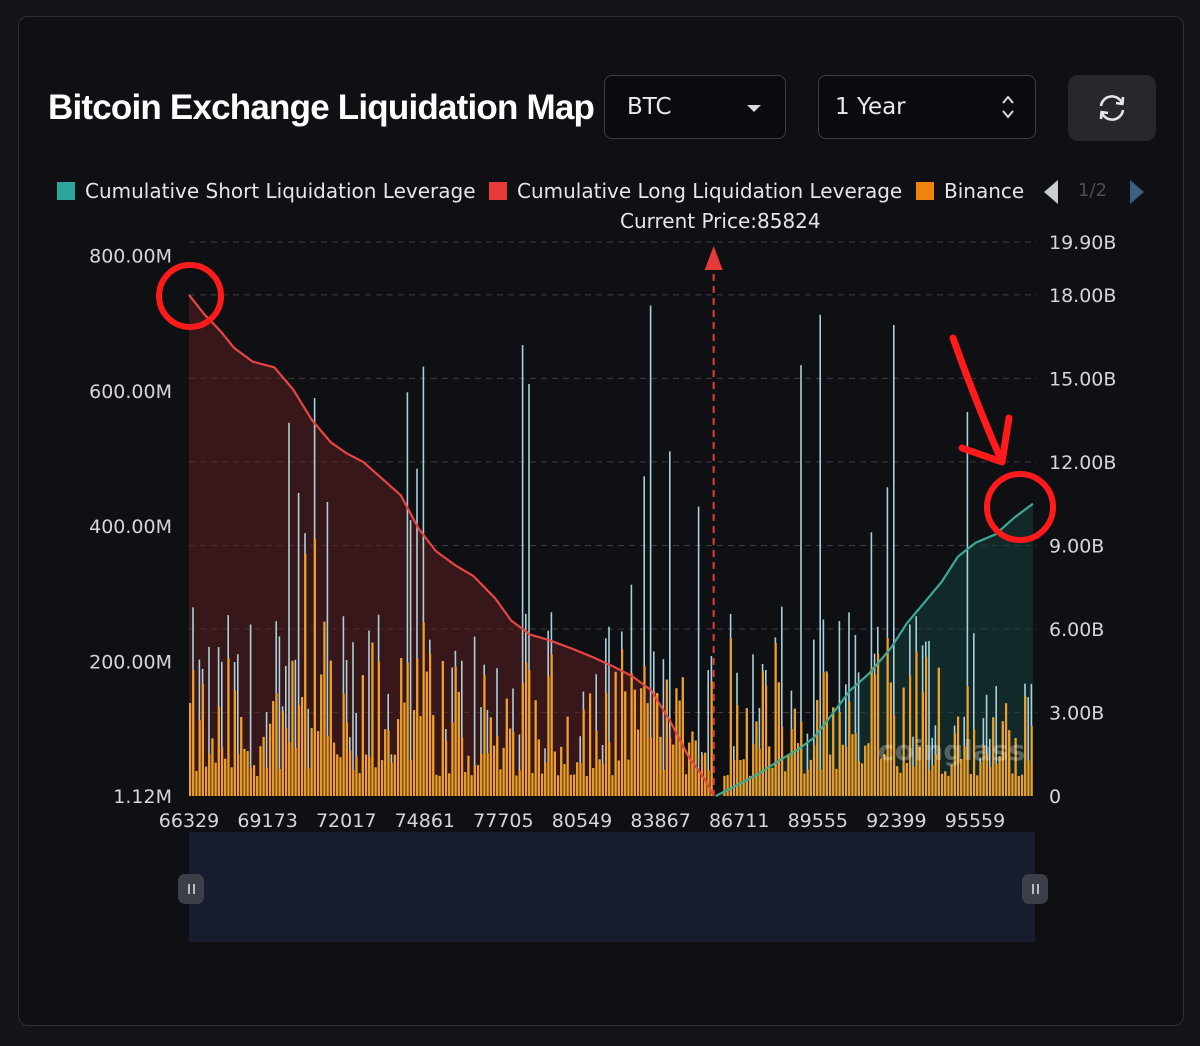 The width and height of the screenshot is (1200, 1046). I want to click on legend-item-long: Cumulative Long Liquidation Leverage, so click(695, 191).